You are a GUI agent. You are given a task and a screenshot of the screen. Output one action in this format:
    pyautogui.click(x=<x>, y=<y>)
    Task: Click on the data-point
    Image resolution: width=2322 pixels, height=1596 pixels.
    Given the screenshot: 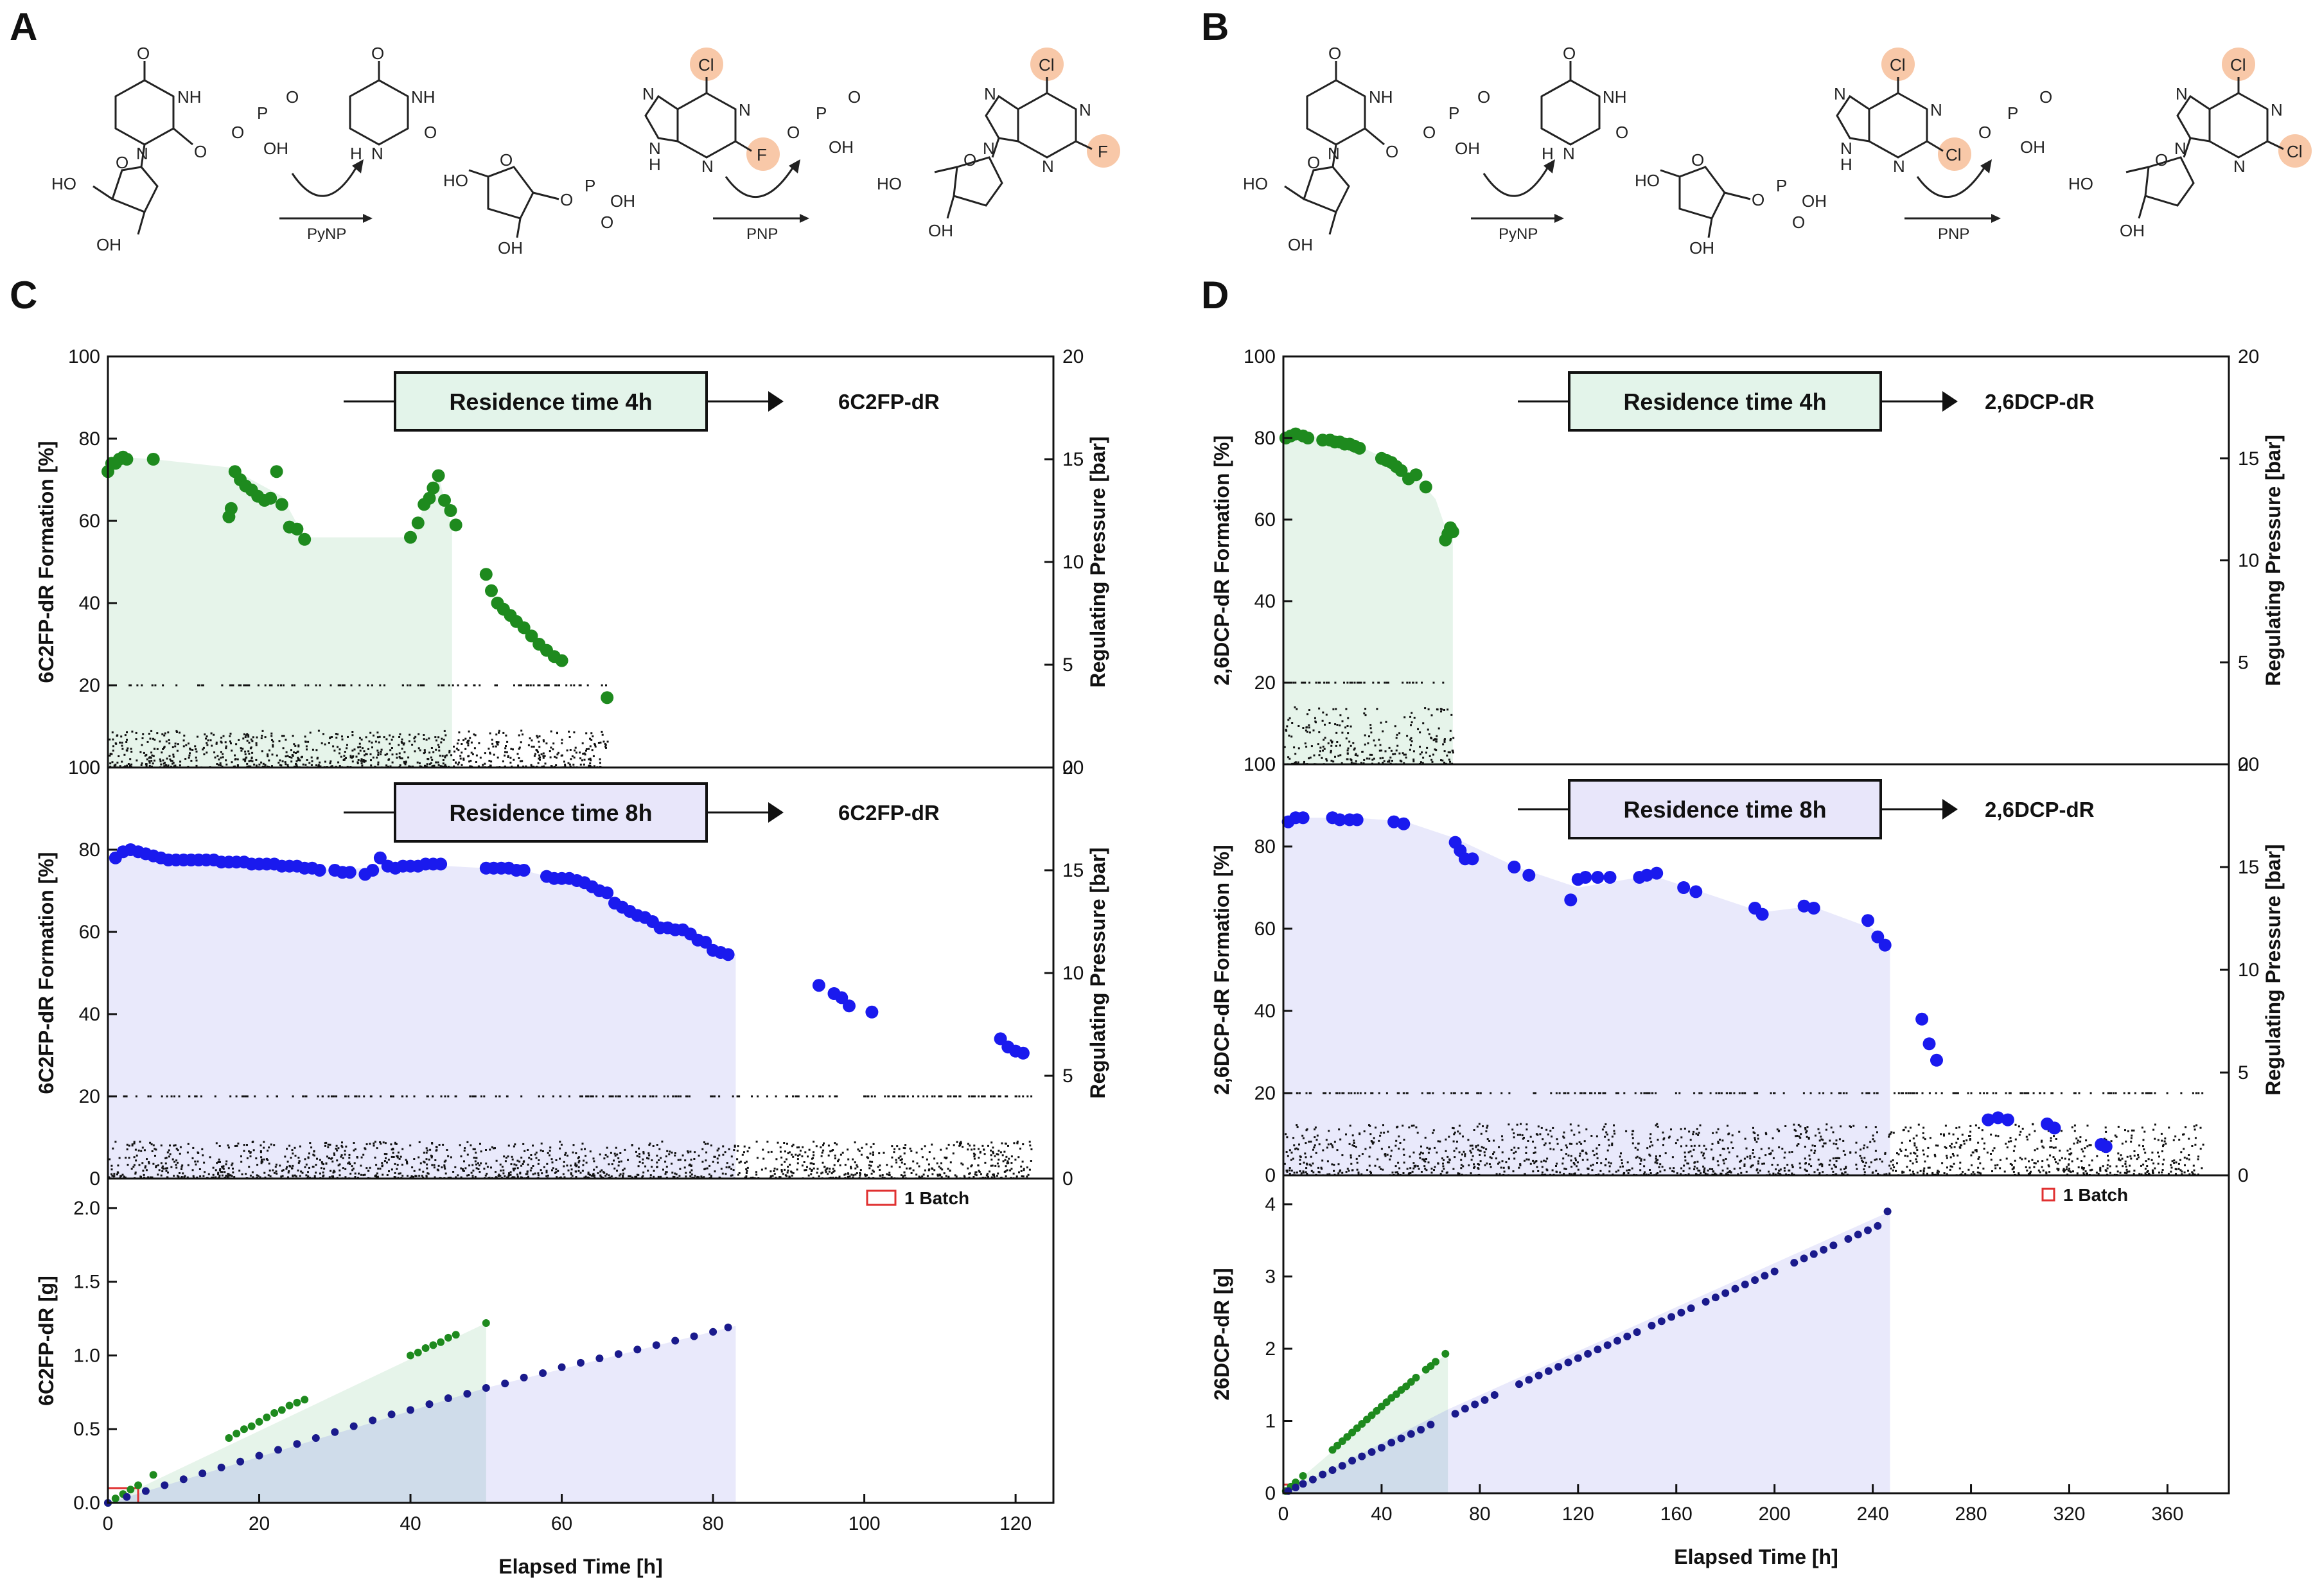 What is the action you would take?
    pyautogui.click(x=373, y=1421)
    